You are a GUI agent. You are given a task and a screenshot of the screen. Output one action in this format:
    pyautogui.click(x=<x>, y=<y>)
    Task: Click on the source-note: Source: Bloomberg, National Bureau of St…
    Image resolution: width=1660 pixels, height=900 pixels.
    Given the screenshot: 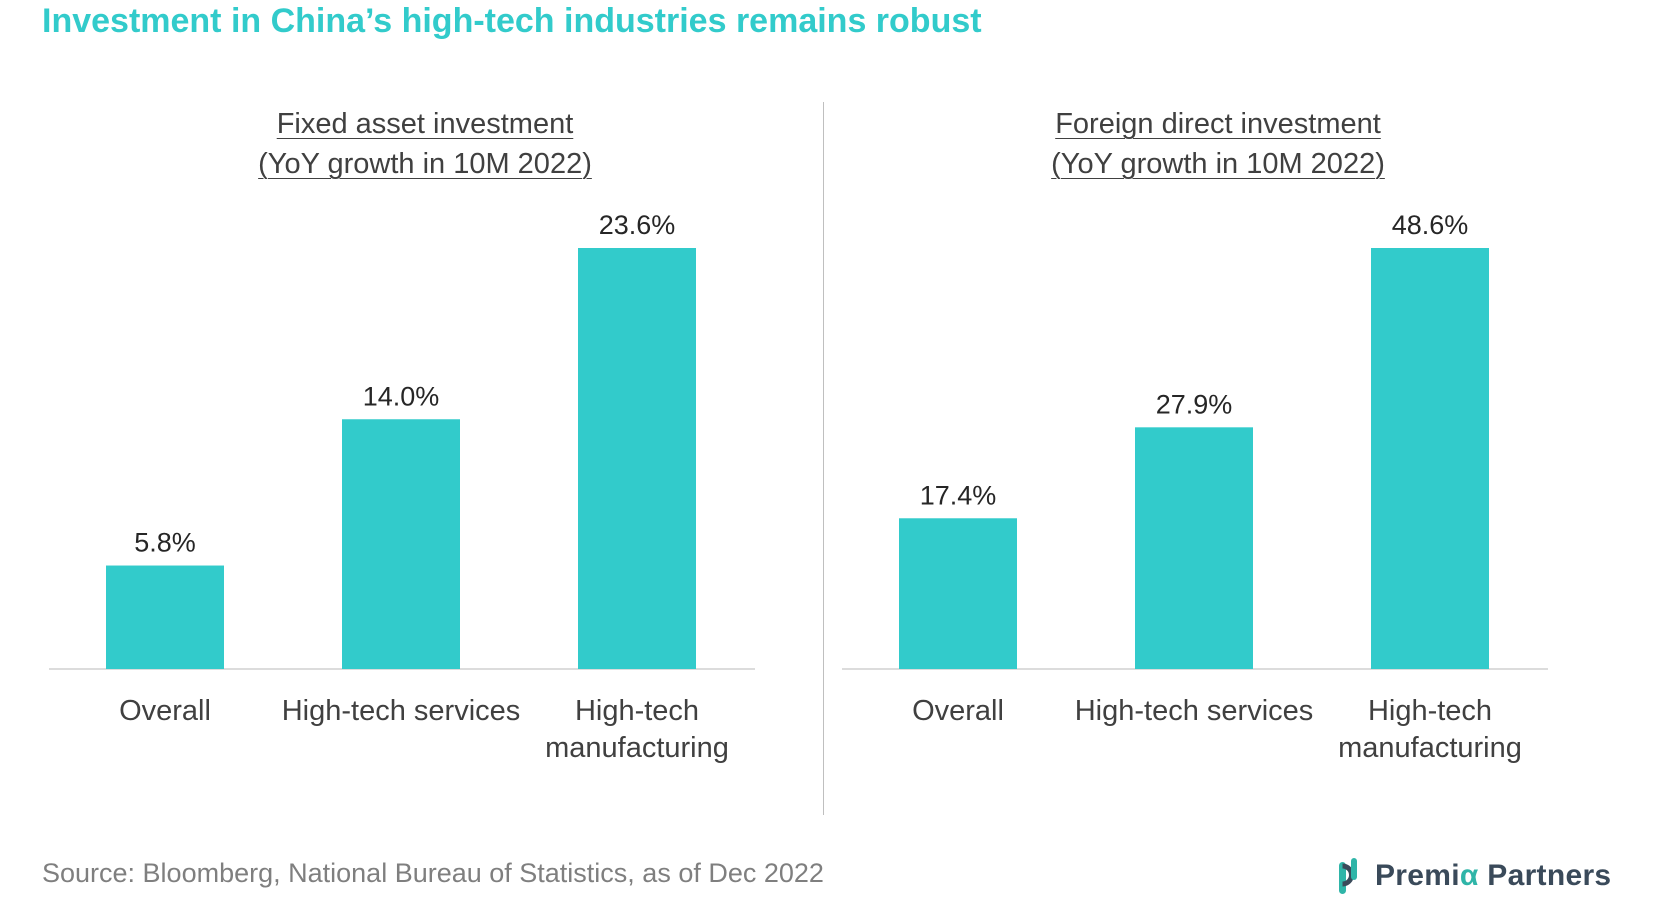 What is the action you would take?
    pyautogui.click(x=433, y=873)
    